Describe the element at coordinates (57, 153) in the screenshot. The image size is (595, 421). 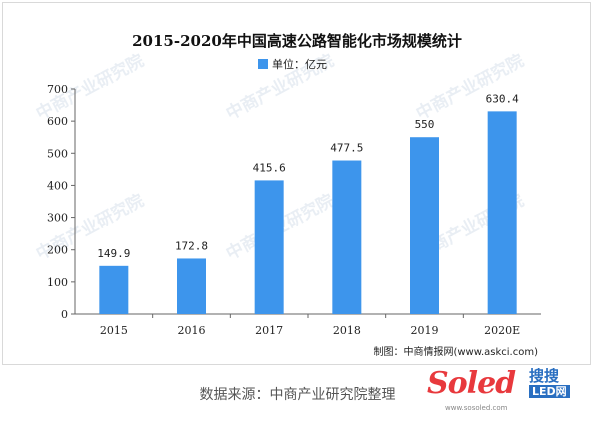
I see `y-tick-label: 500` at that location.